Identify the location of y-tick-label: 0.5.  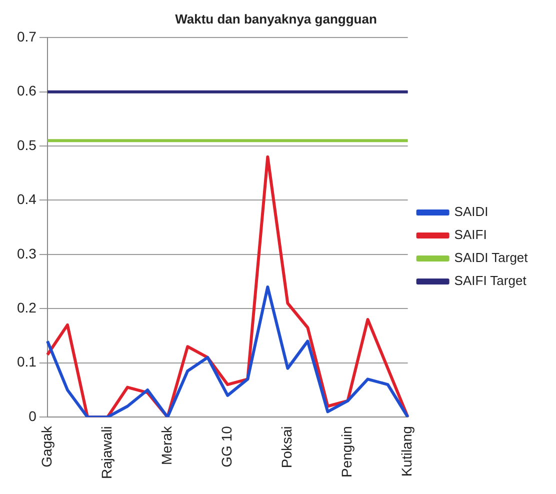
(26, 144).